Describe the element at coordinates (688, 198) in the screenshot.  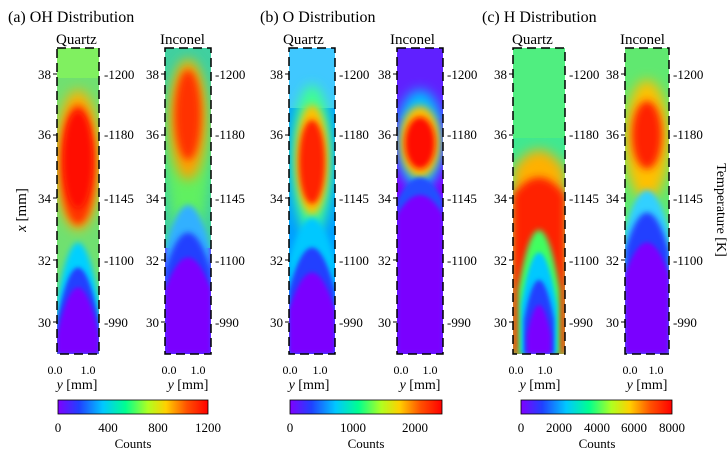
I see `h-inconel-temperature-ticks: -1200 -1180 -1145 -1100 -990` at that location.